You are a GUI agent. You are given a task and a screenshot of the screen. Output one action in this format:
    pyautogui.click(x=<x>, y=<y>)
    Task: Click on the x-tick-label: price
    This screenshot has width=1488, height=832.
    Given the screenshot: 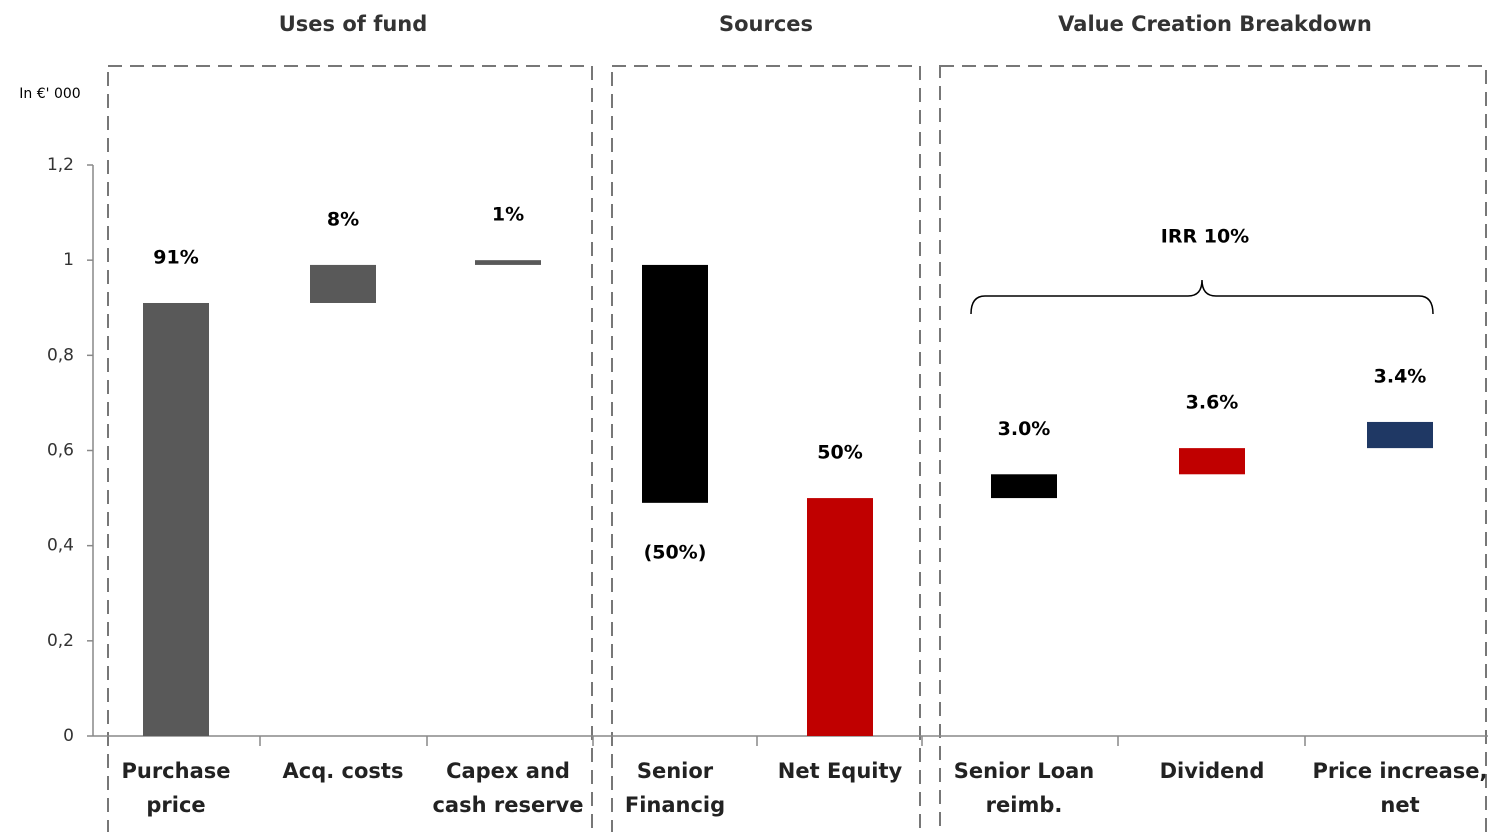 What is the action you would take?
    pyautogui.click(x=175, y=805)
    